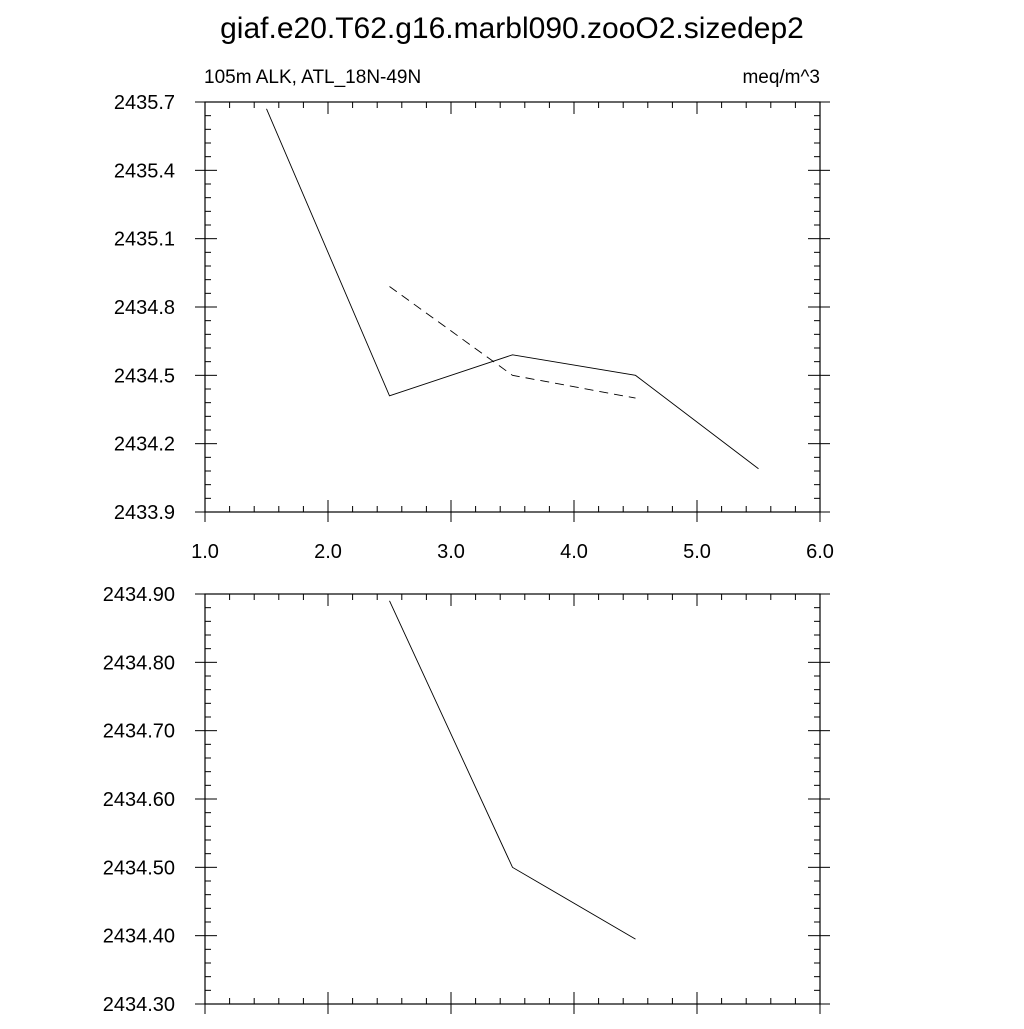 The image size is (1024, 1029). Describe the element at coordinates (139, 595) in the screenshot. I see `bottom-y-tick-label: 2434.90` at that location.